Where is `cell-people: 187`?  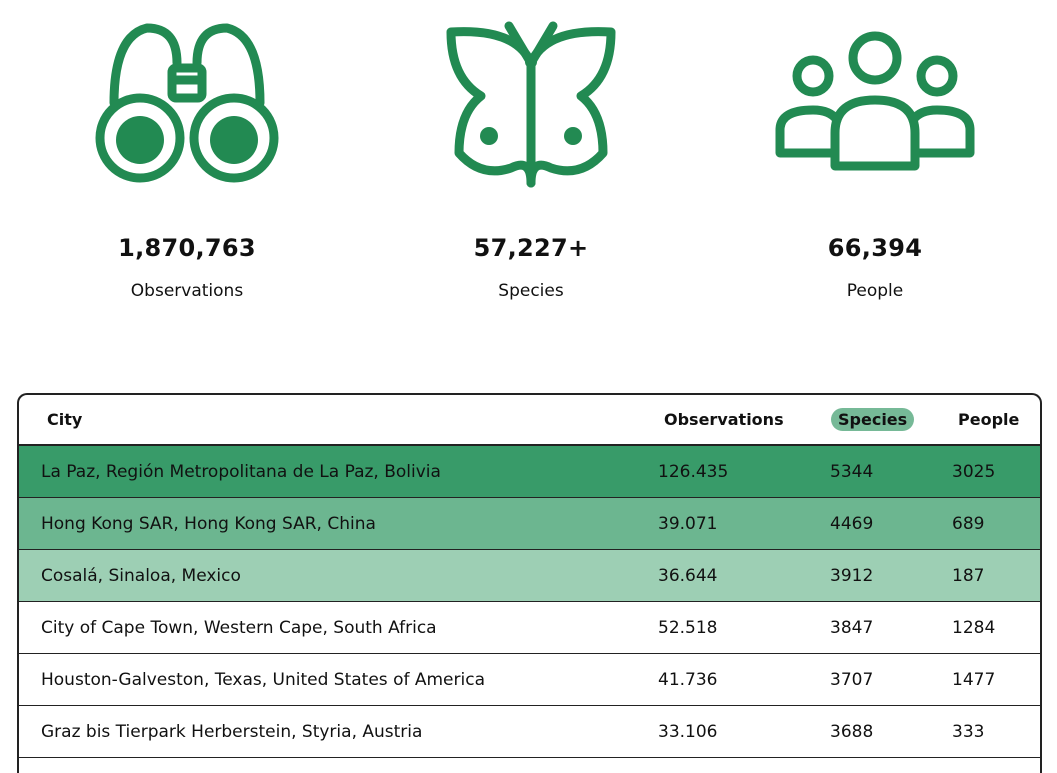 cell-people: 187 is located at coordinates (968, 575).